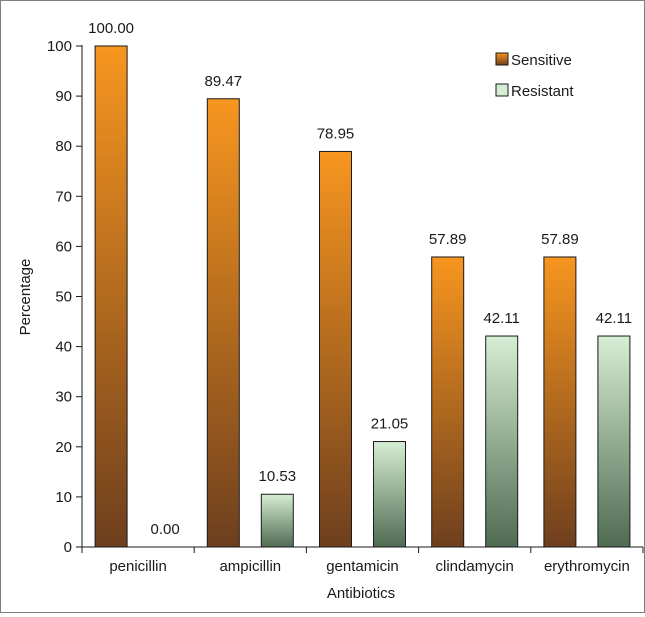 The image size is (645, 617). Describe the element at coordinates (63, 246) in the screenshot. I see `y-tick-label: 60` at that location.